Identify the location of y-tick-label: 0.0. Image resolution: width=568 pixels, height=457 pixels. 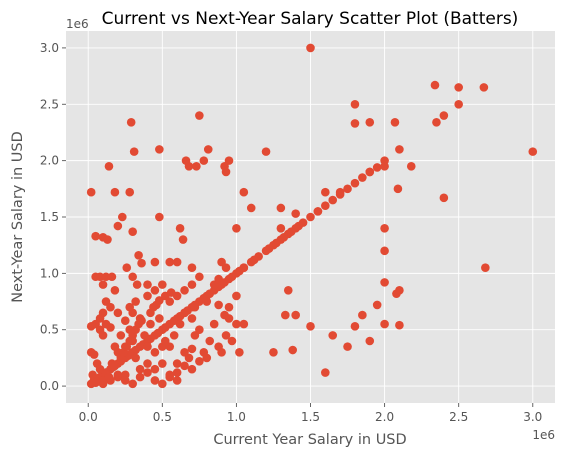
(49, 386).